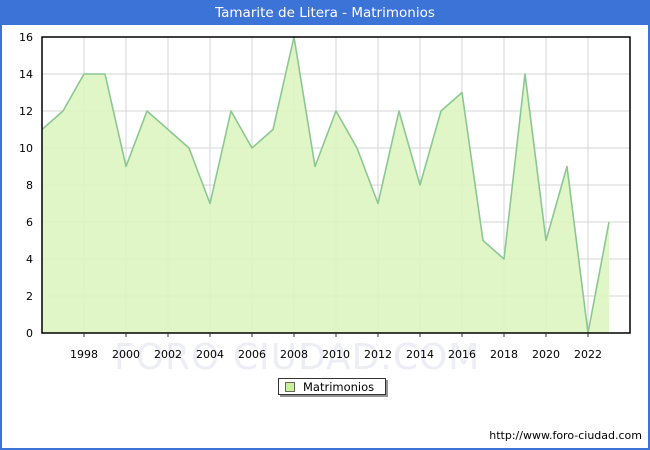 This screenshot has height=450, width=650. What do you see at coordinates (339, 386) in the screenshot?
I see `legend-label: Matrimonios` at bounding box center [339, 386].